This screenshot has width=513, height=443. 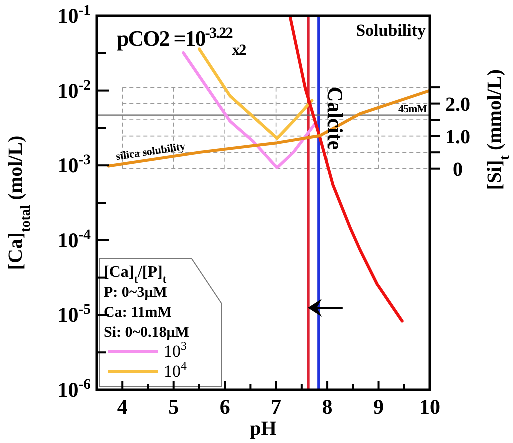 I want to click on x-axis-title: pH, so click(x=264, y=429).